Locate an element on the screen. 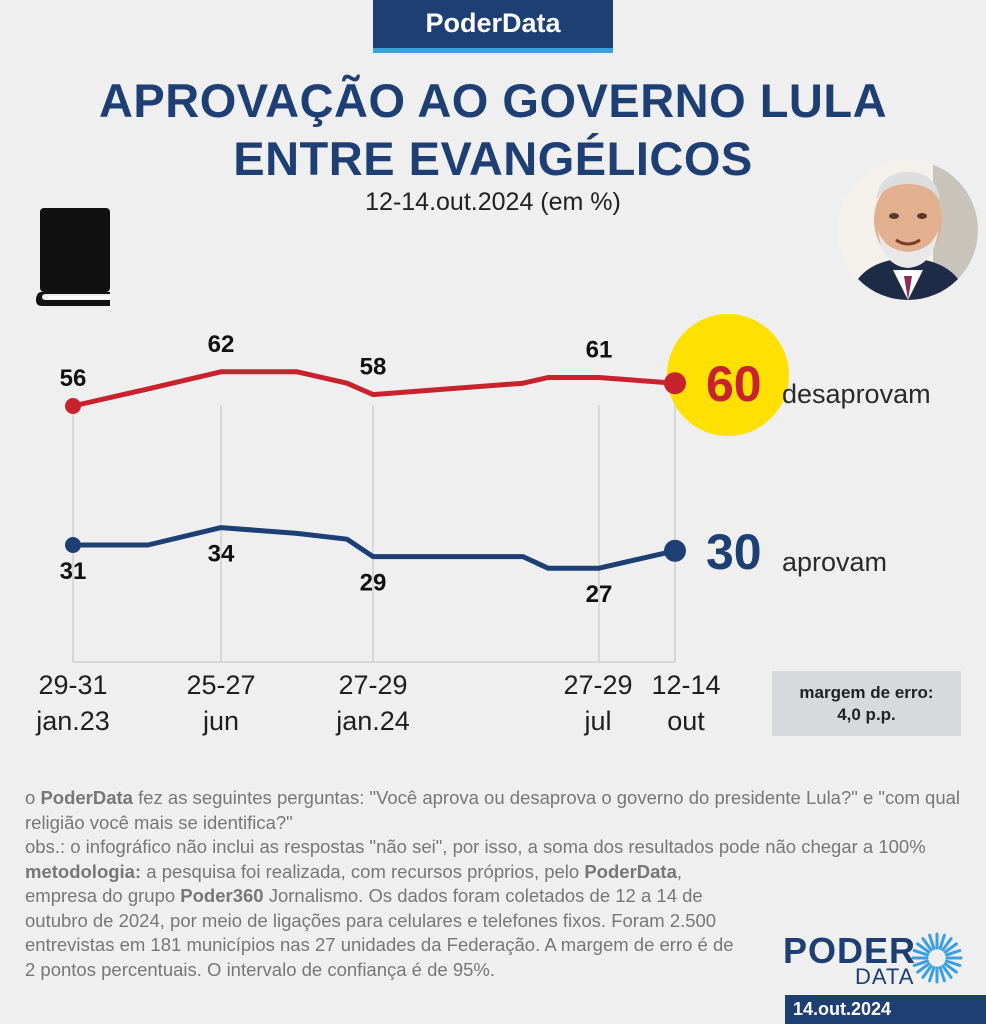 Image resolution: width=986 pixels, height=1024 pixels. margin-of-error-box: margem de erro: 4,0 p.p. is located at coordinates (866, 703).